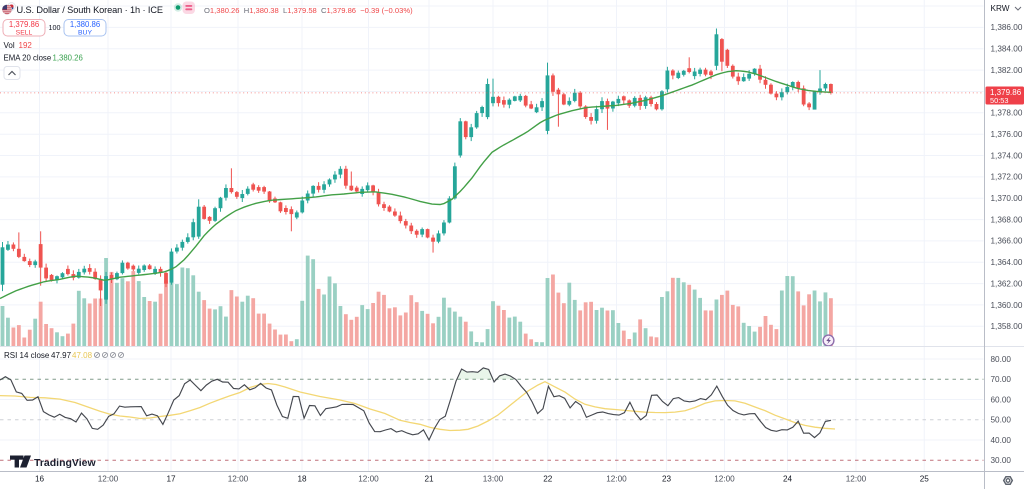 The width and height of the screenshot is (1024, 489). What do you see at coordinates (24, 33) in the screenshot?
I see `svg-text: SELL` at bounding box center [24, 33].